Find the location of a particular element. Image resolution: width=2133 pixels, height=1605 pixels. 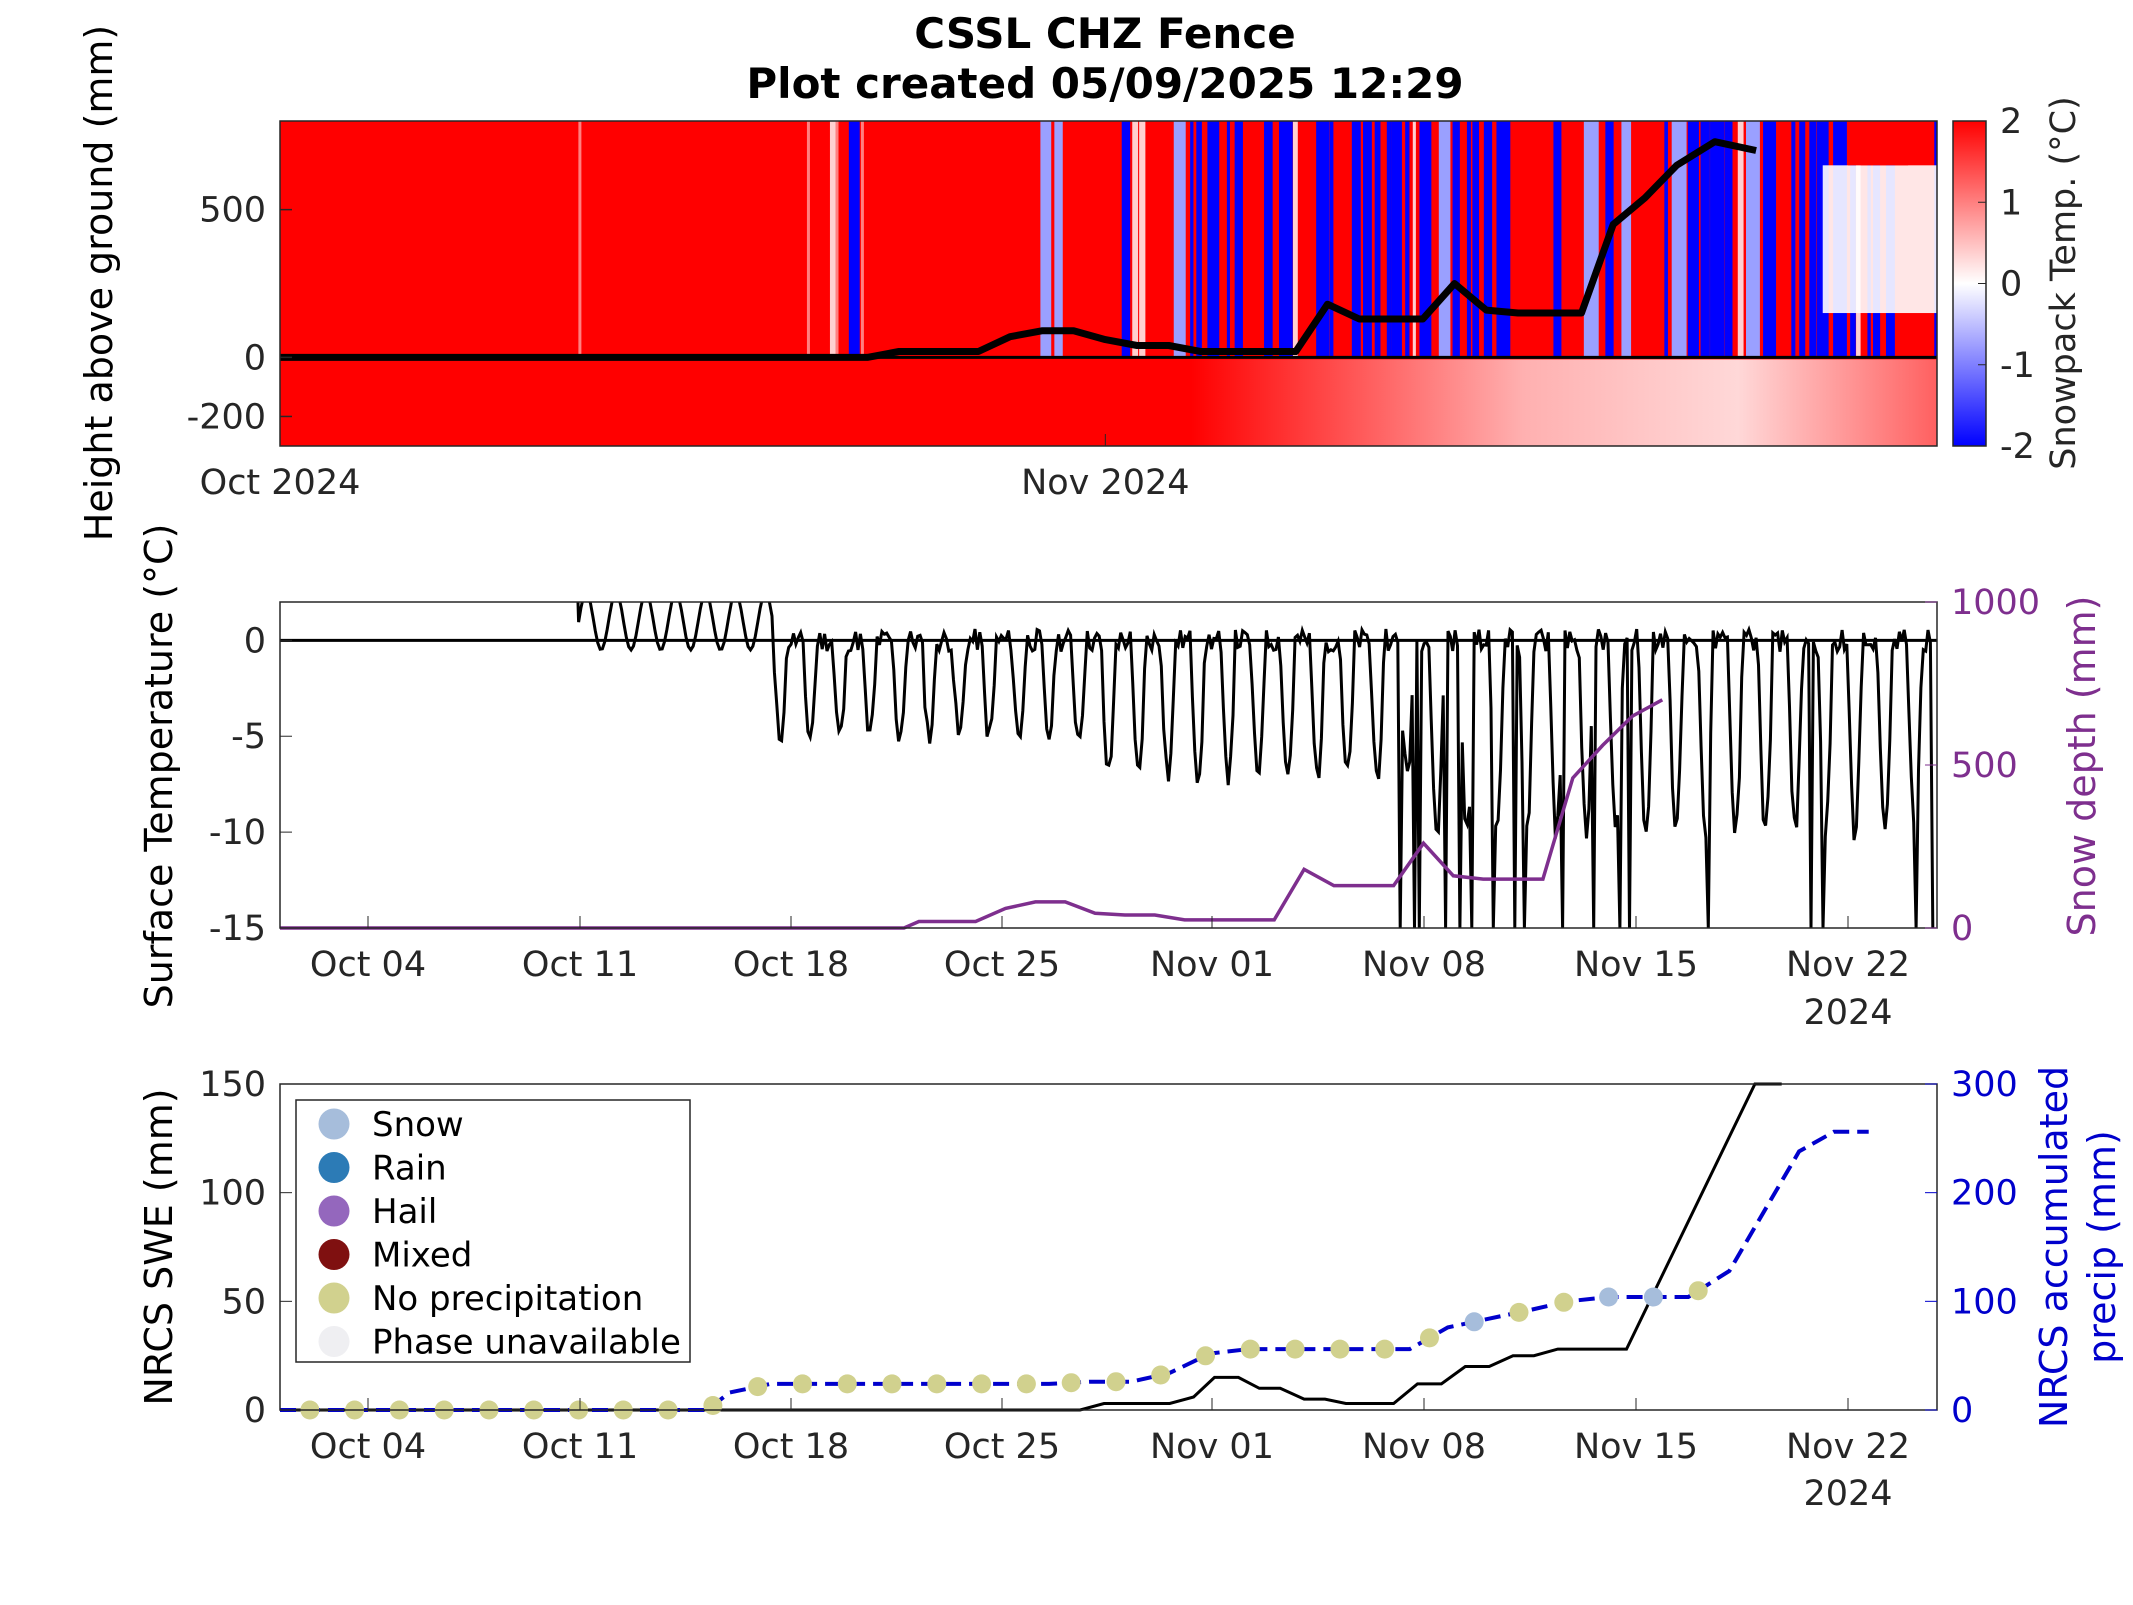

y-tick-label: 100 is located at coordinates (232, 1194).